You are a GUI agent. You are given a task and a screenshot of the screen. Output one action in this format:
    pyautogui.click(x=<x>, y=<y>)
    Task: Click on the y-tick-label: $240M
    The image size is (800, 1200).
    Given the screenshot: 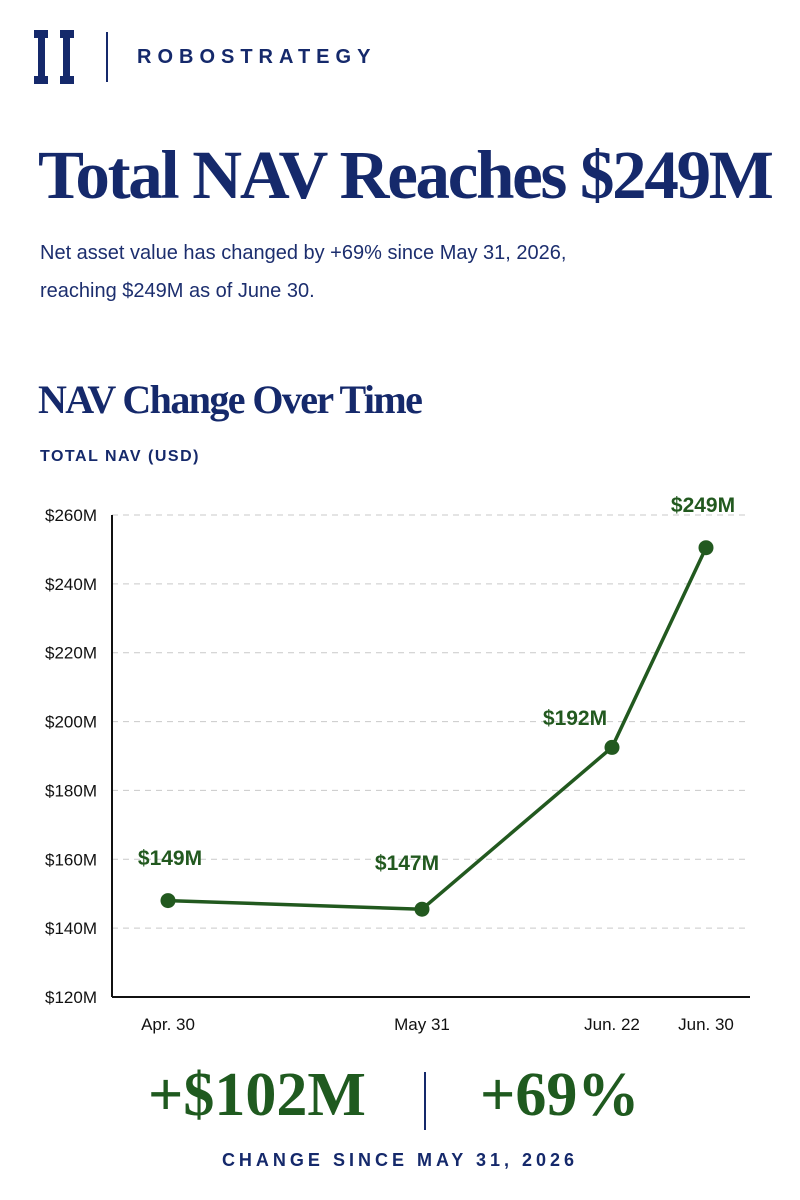 What is the action you would take?
    pyautogui.click(x=71, y=584)
    